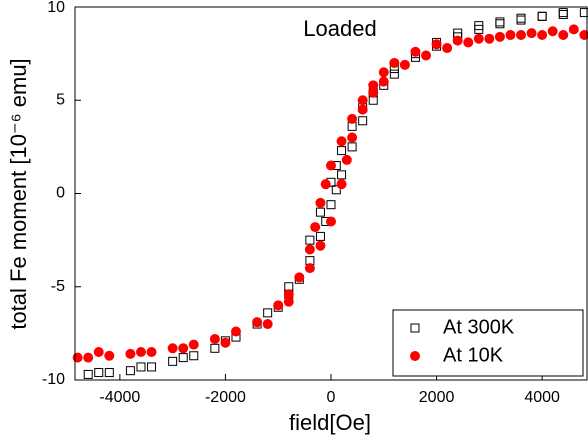 This screenshot has height=439, width=588. Describe the element at coordinates (225, 397) in the screenshot. I see `x-tick-label: -2000` at that location.